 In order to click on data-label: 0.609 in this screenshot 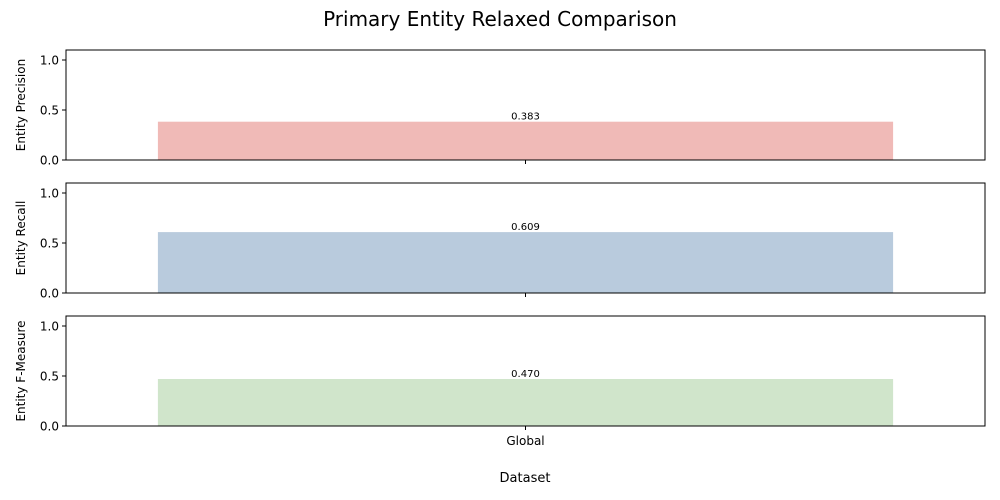, I will do `click(525, 227)`.